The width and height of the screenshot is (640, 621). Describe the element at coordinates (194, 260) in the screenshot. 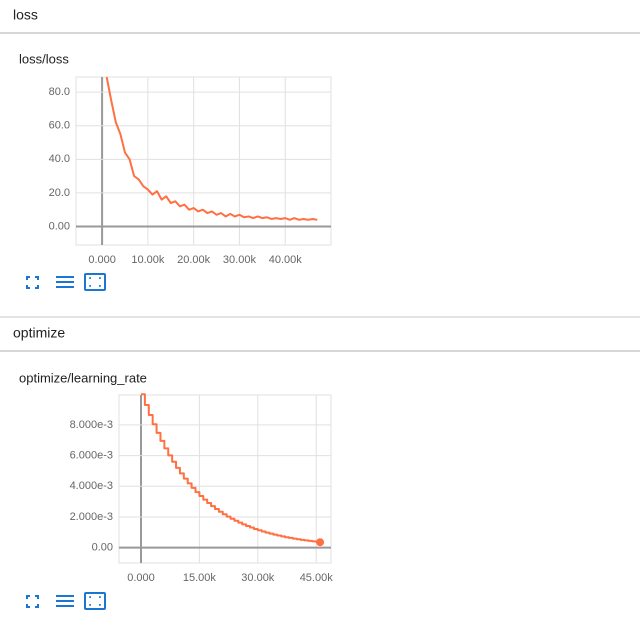

I see `x-tick-label: 20.00k` at that location.